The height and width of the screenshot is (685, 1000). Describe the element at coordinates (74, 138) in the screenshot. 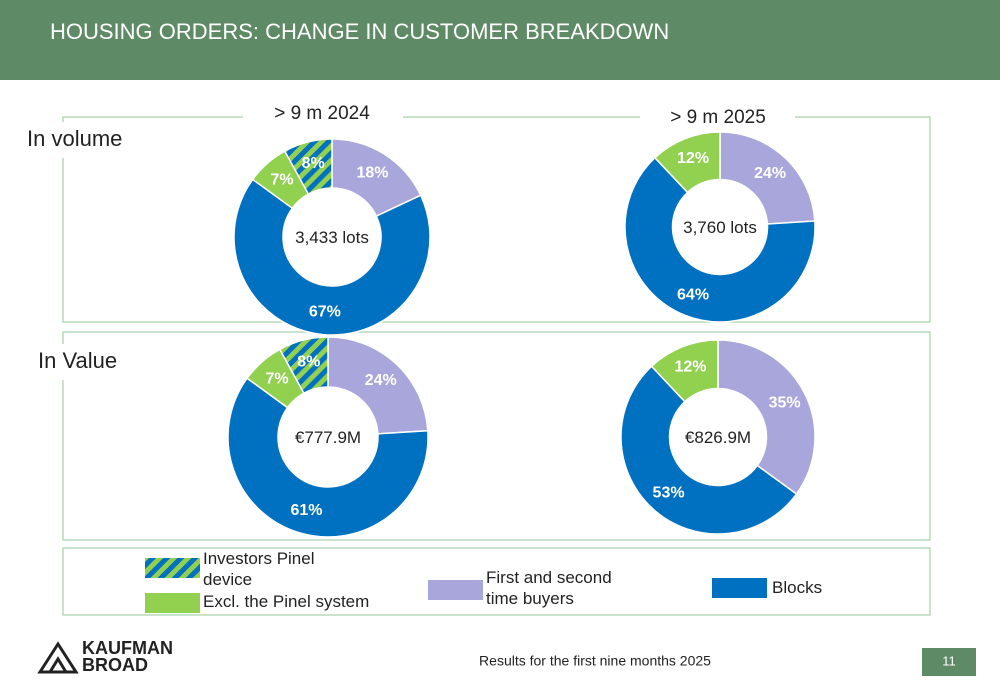

I see `row-label: In volume` at that location.